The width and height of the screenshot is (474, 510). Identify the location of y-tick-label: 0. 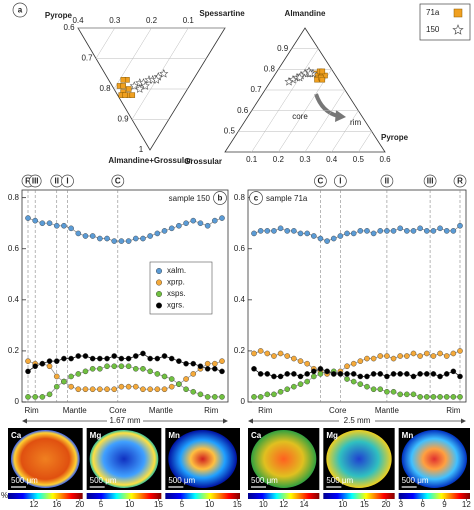
(17, 401).